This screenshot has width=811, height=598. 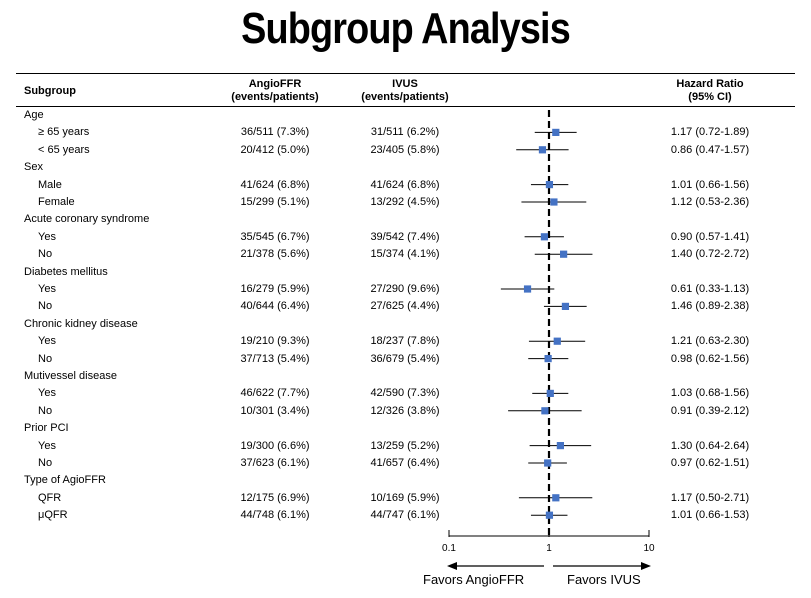 What do you see at coordinates (710, 358) in the screenshot?
I see `hazard-ratio-value: 0.98 (0.62-1.56)` at bounding box center [710, 358].